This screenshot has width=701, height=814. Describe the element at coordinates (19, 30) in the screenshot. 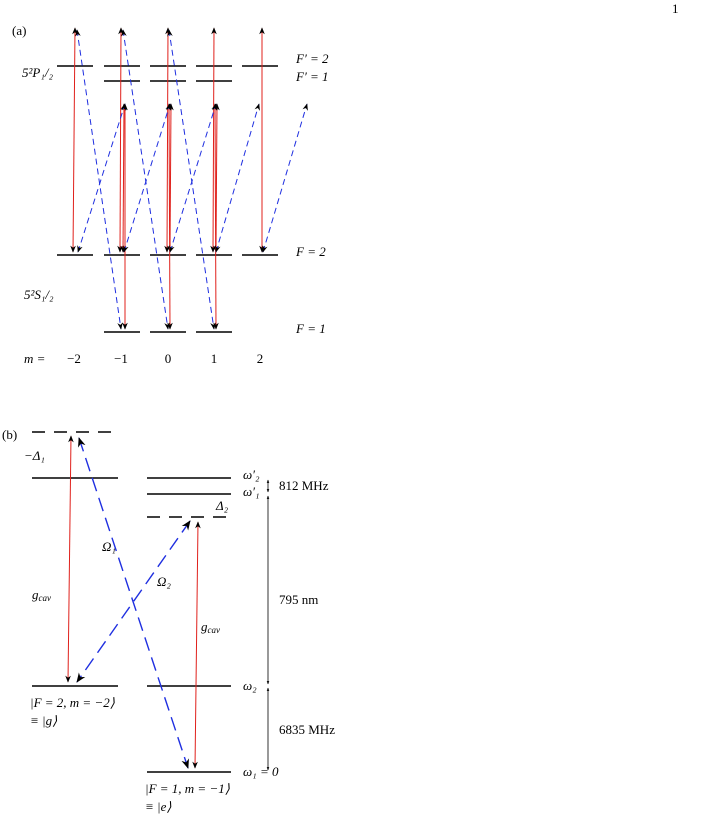

I see `panel-label: (a)` at that location.